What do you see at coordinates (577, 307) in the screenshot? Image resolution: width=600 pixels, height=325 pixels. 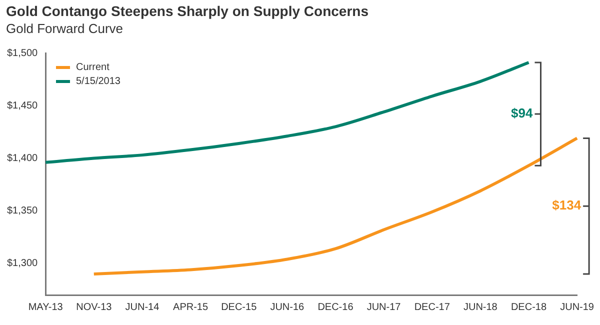 I see `x-tick-label: JUN-19` at bounding box center [577, 307].